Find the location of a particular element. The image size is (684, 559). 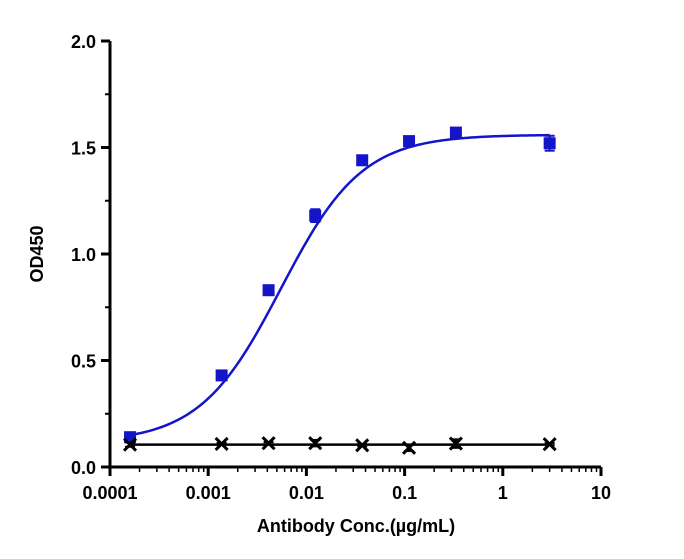

y-tick-label: 2.0 is located at coordinates (83, 42).